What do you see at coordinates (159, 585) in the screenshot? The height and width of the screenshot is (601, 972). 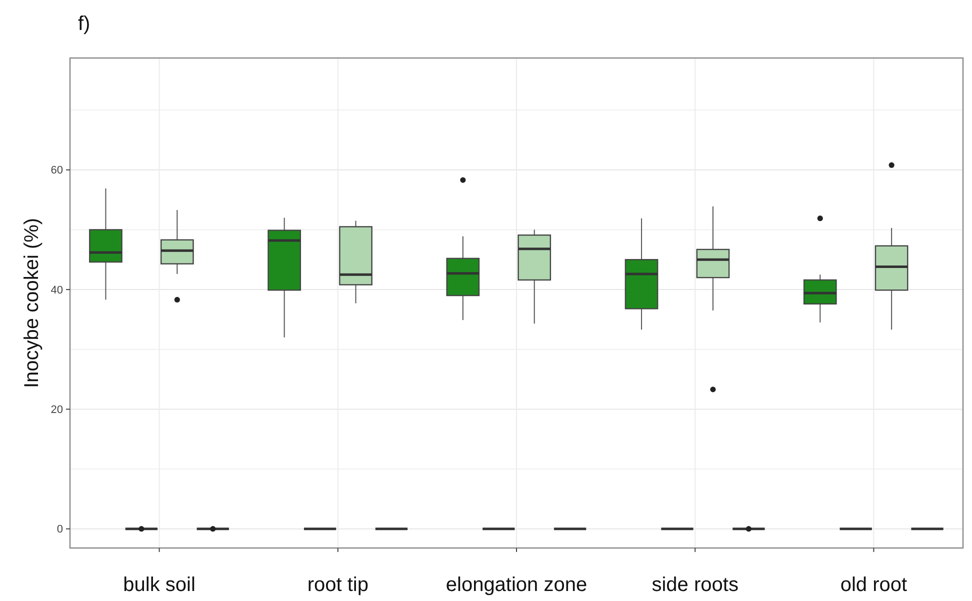 I see `x-tick-label: bulk soil` at bounding box center [159, 585].